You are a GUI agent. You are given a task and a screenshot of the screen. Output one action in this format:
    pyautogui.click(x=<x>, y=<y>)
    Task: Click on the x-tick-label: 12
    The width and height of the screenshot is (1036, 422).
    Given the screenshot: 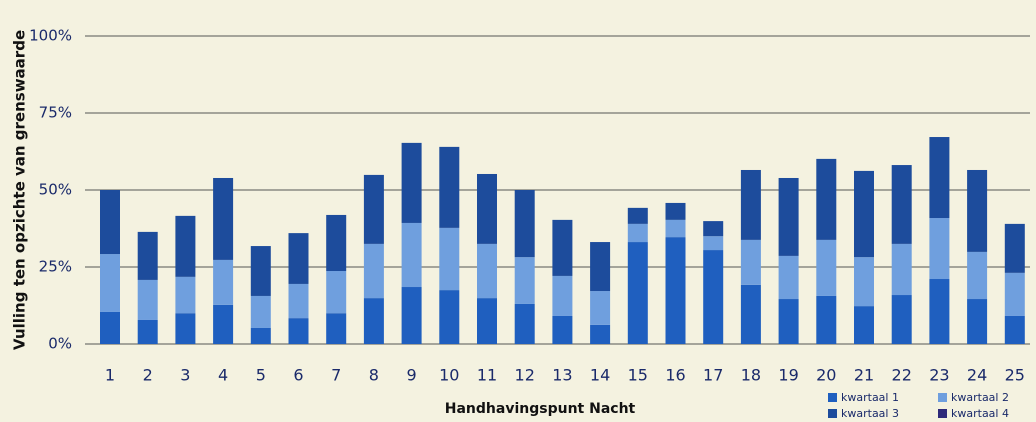 What is the action you would take?
    pyautogui.click(x=525, y=375)
    